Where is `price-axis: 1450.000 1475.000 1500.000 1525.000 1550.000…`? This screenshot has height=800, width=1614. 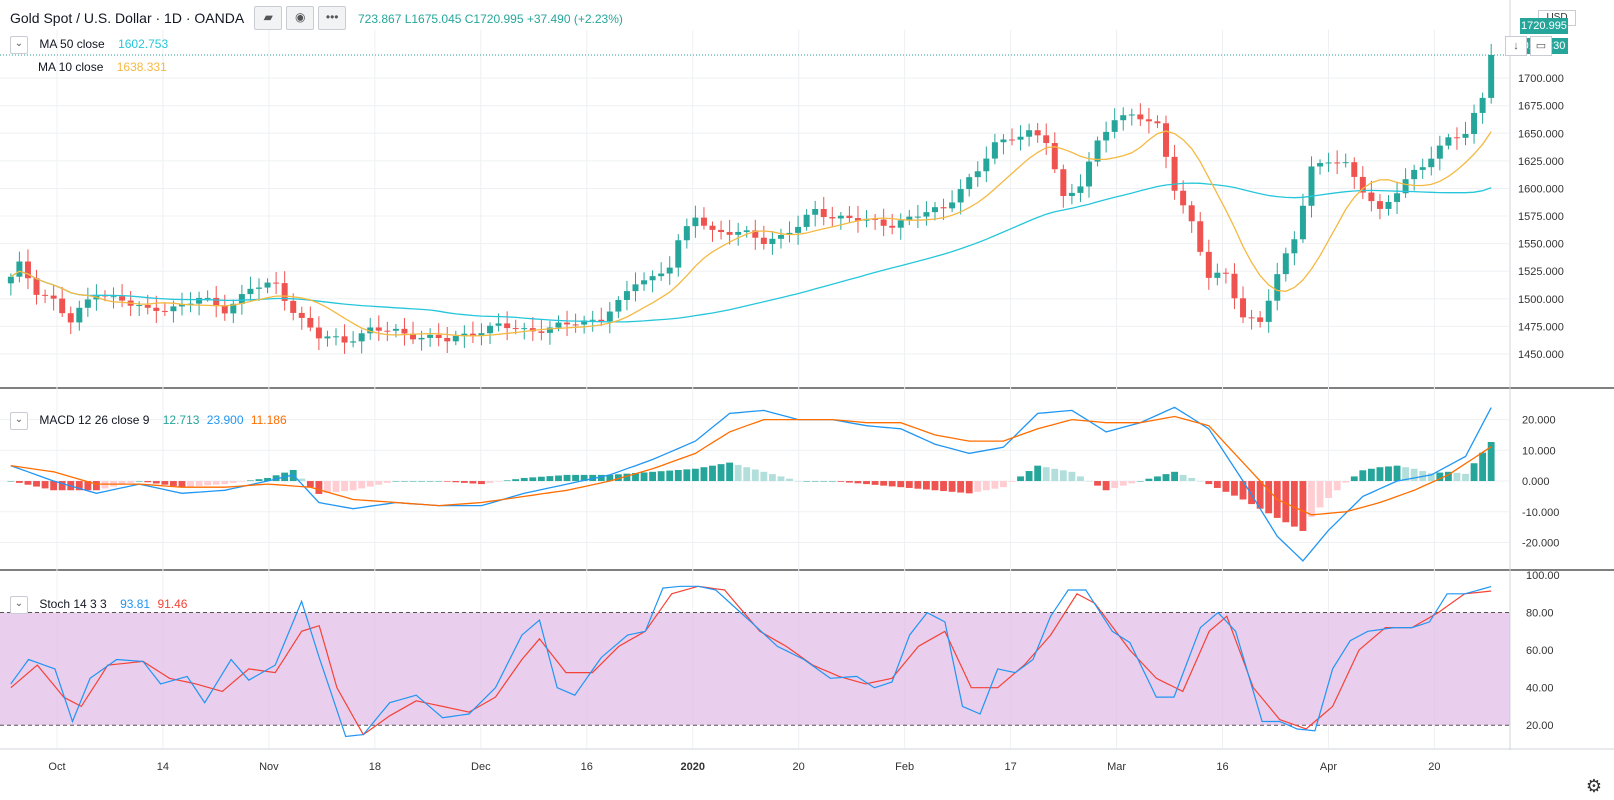 price-axis: 1450.000 1475.000 1500.000 1525.000 1550.000… is located at coordinates (1541, 402).